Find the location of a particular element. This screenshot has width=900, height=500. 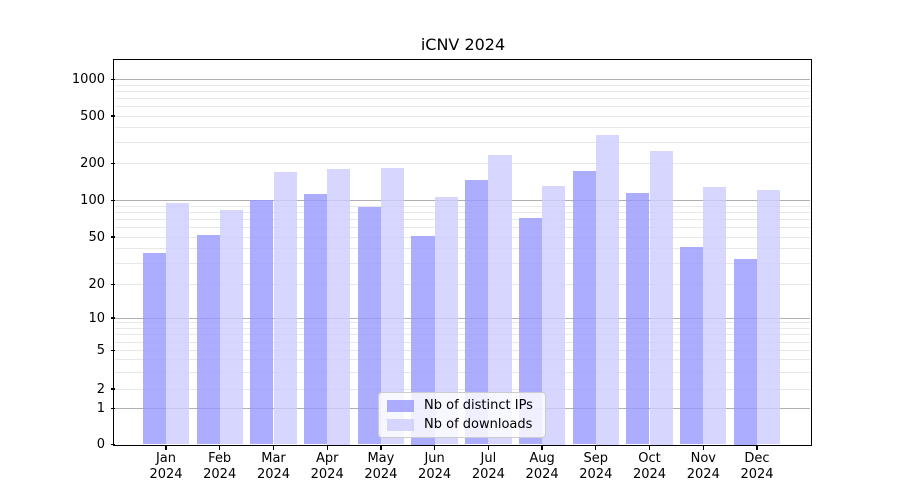

y-tick-label: 20 is located at coordinates (96, 284).